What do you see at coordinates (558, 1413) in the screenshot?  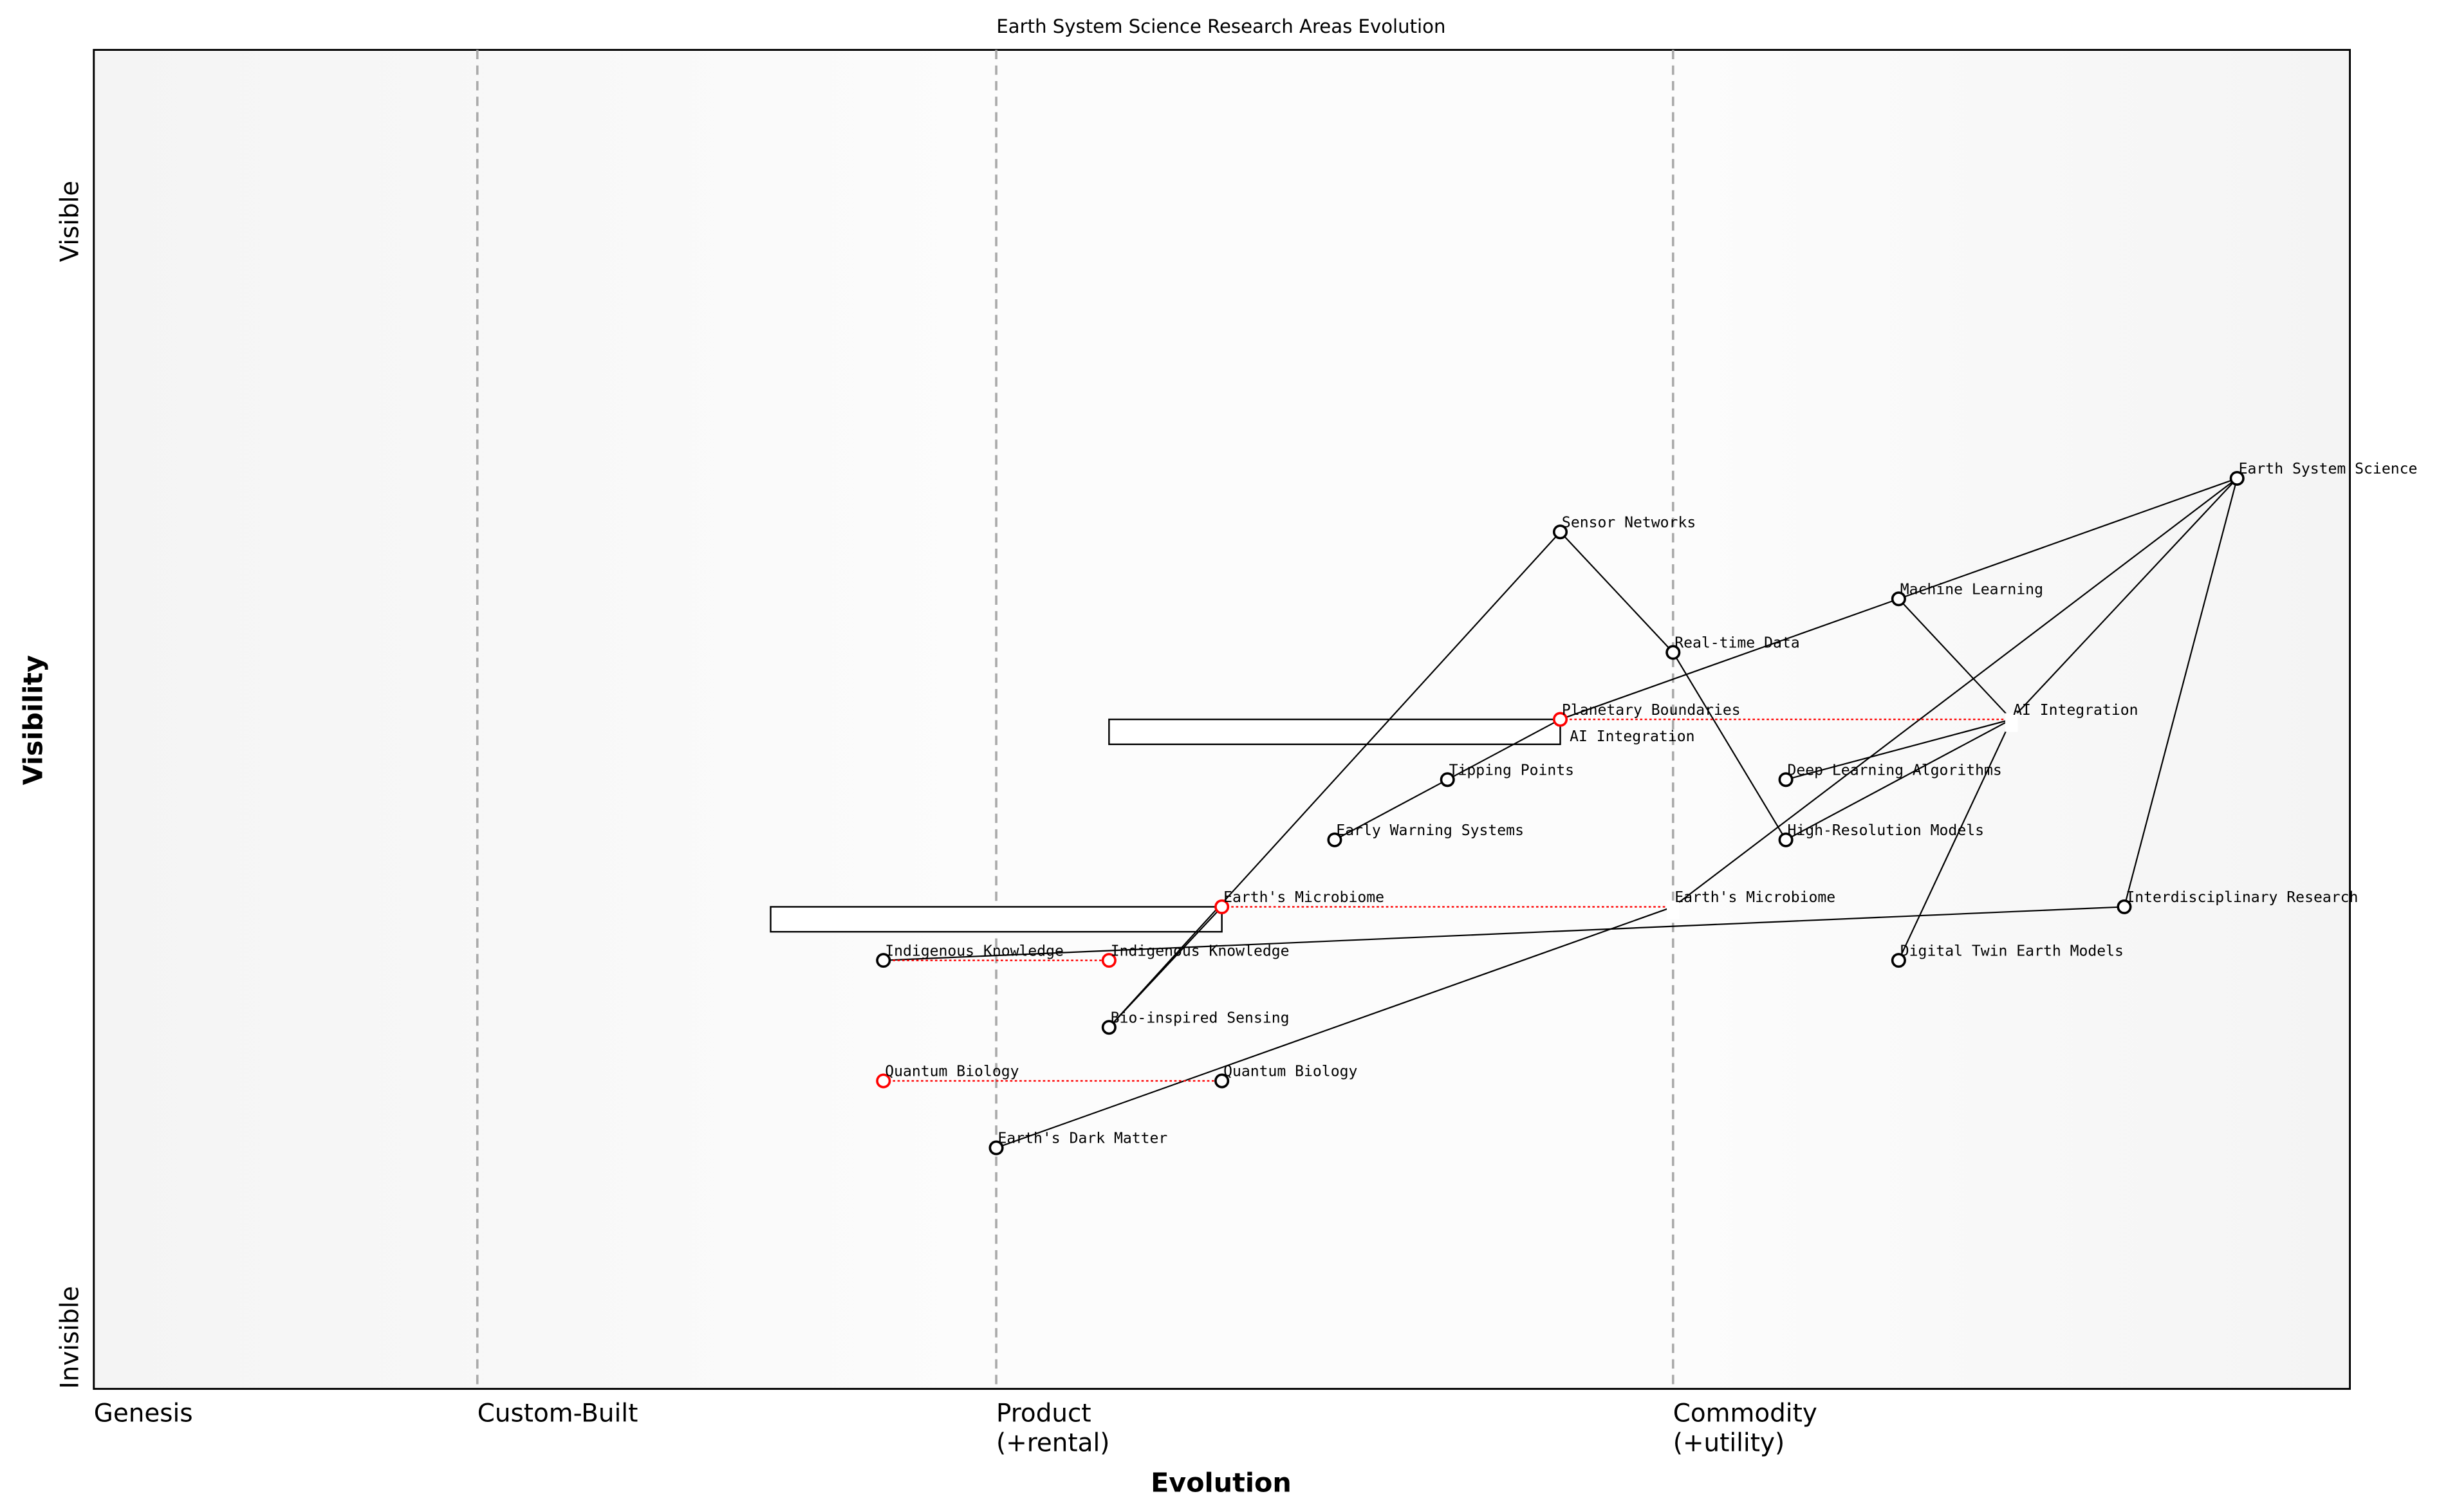 I see `stage-label: Custom-Built` at bounding box center [558, 1413].